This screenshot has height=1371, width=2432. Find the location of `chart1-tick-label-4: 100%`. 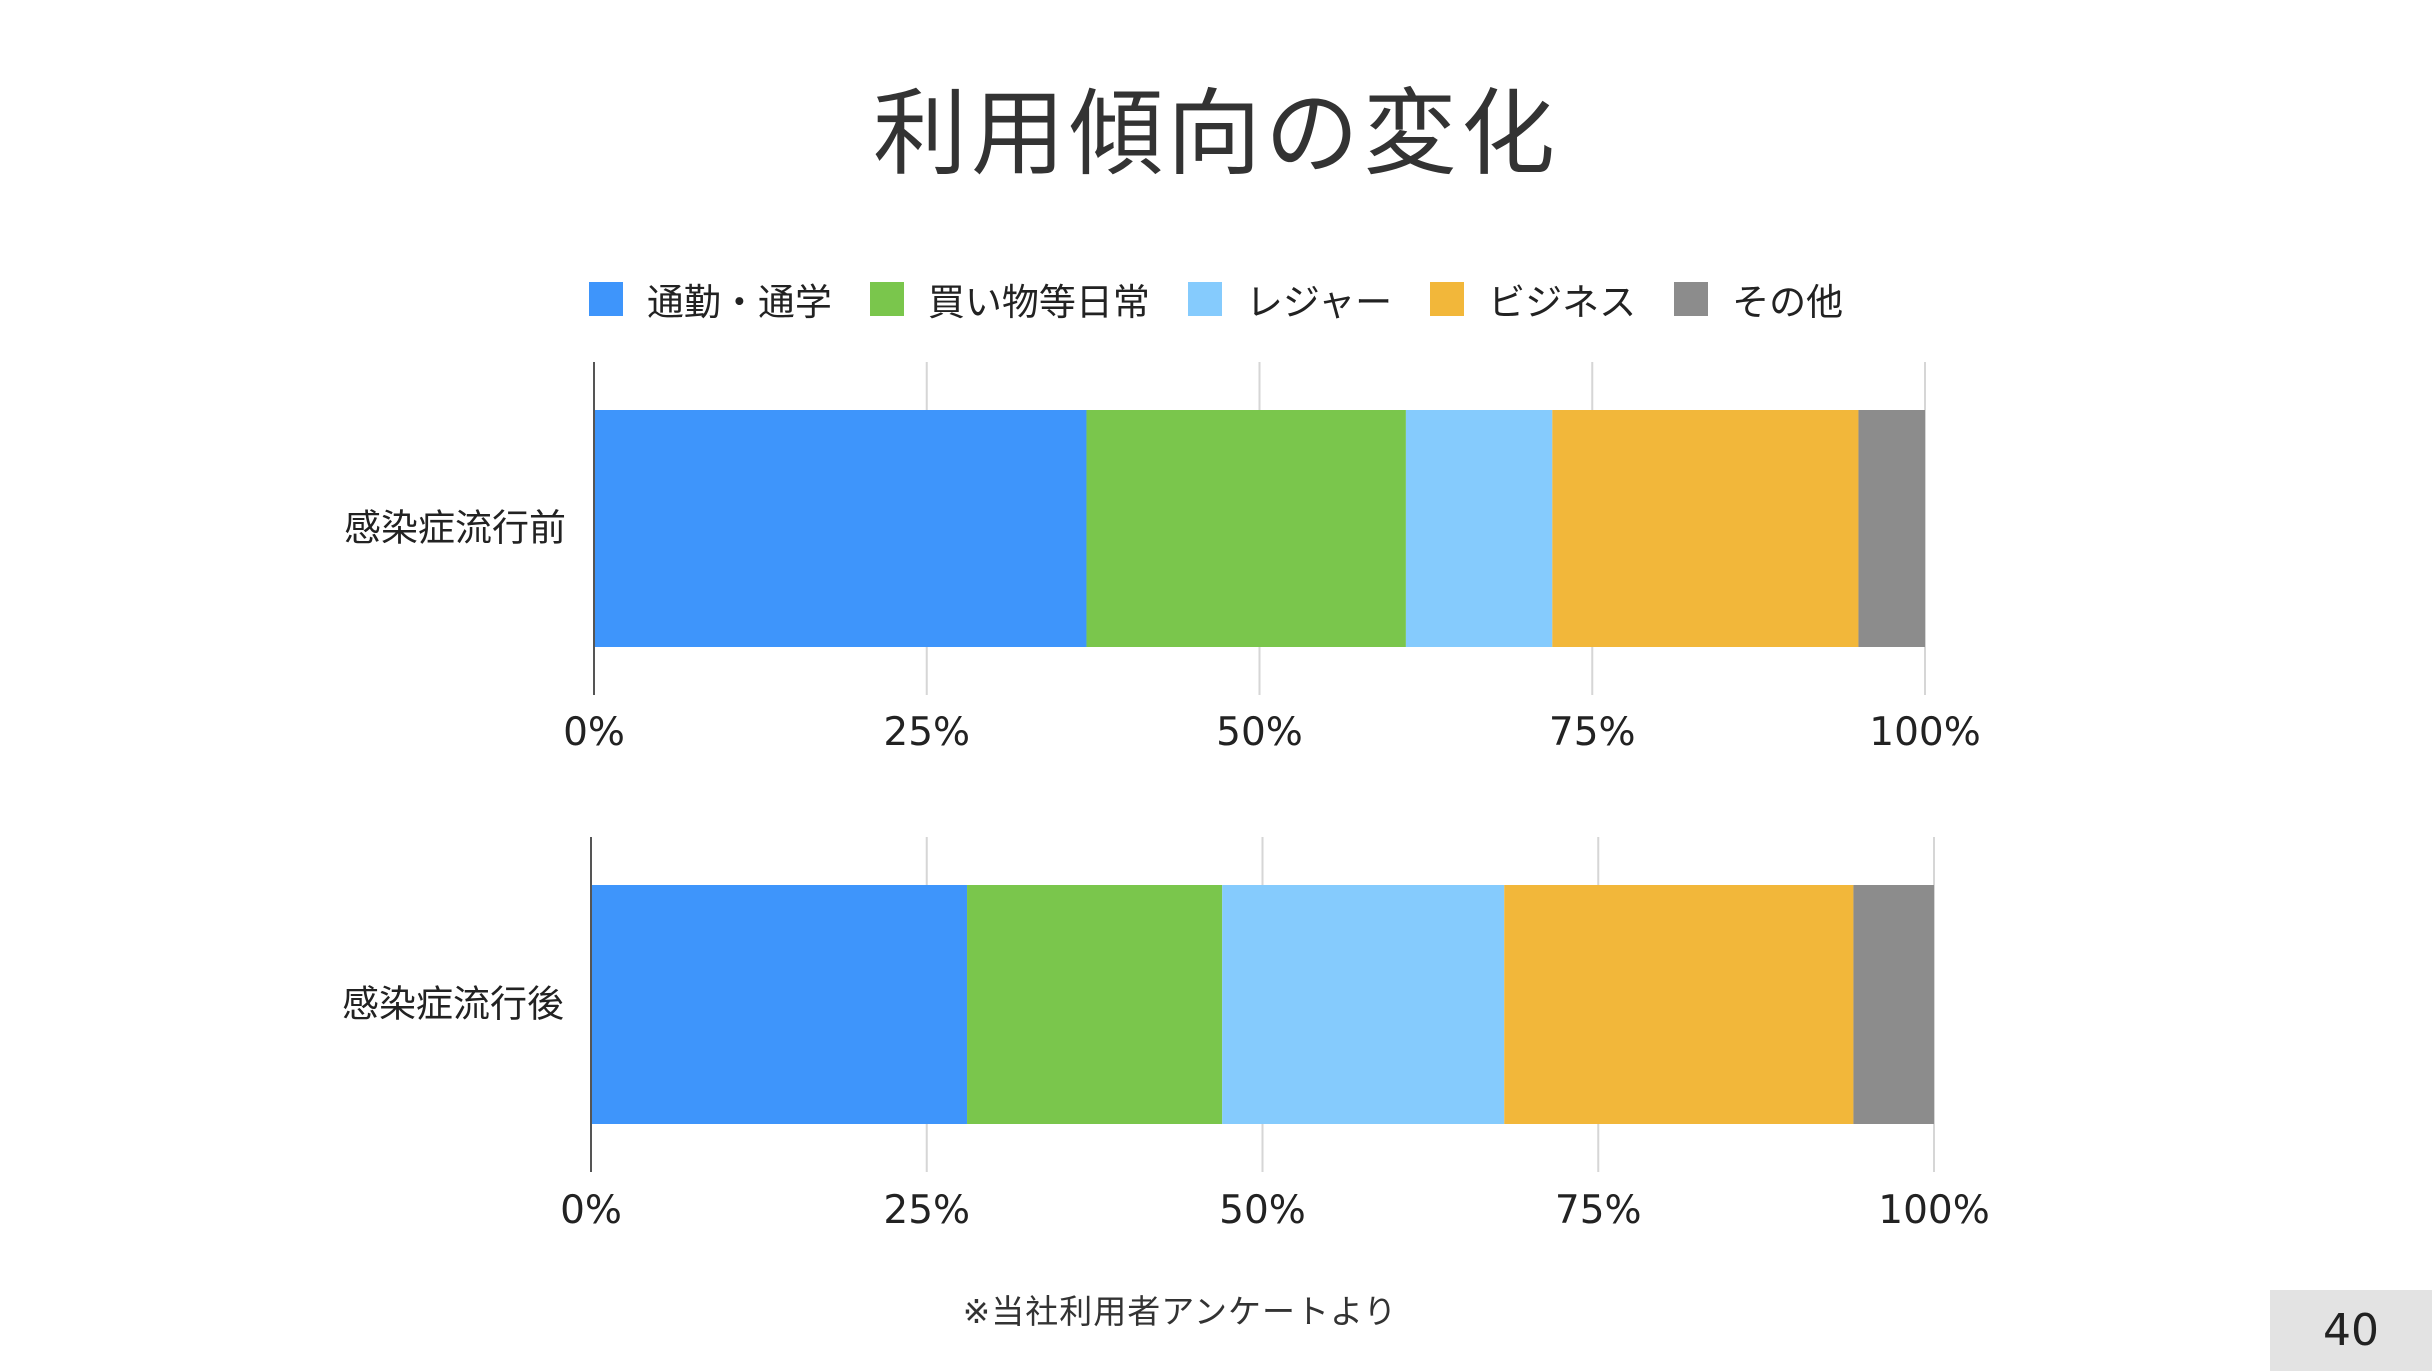

chart1-tick-label-4: 100% is located at coordinates (1925, 732).